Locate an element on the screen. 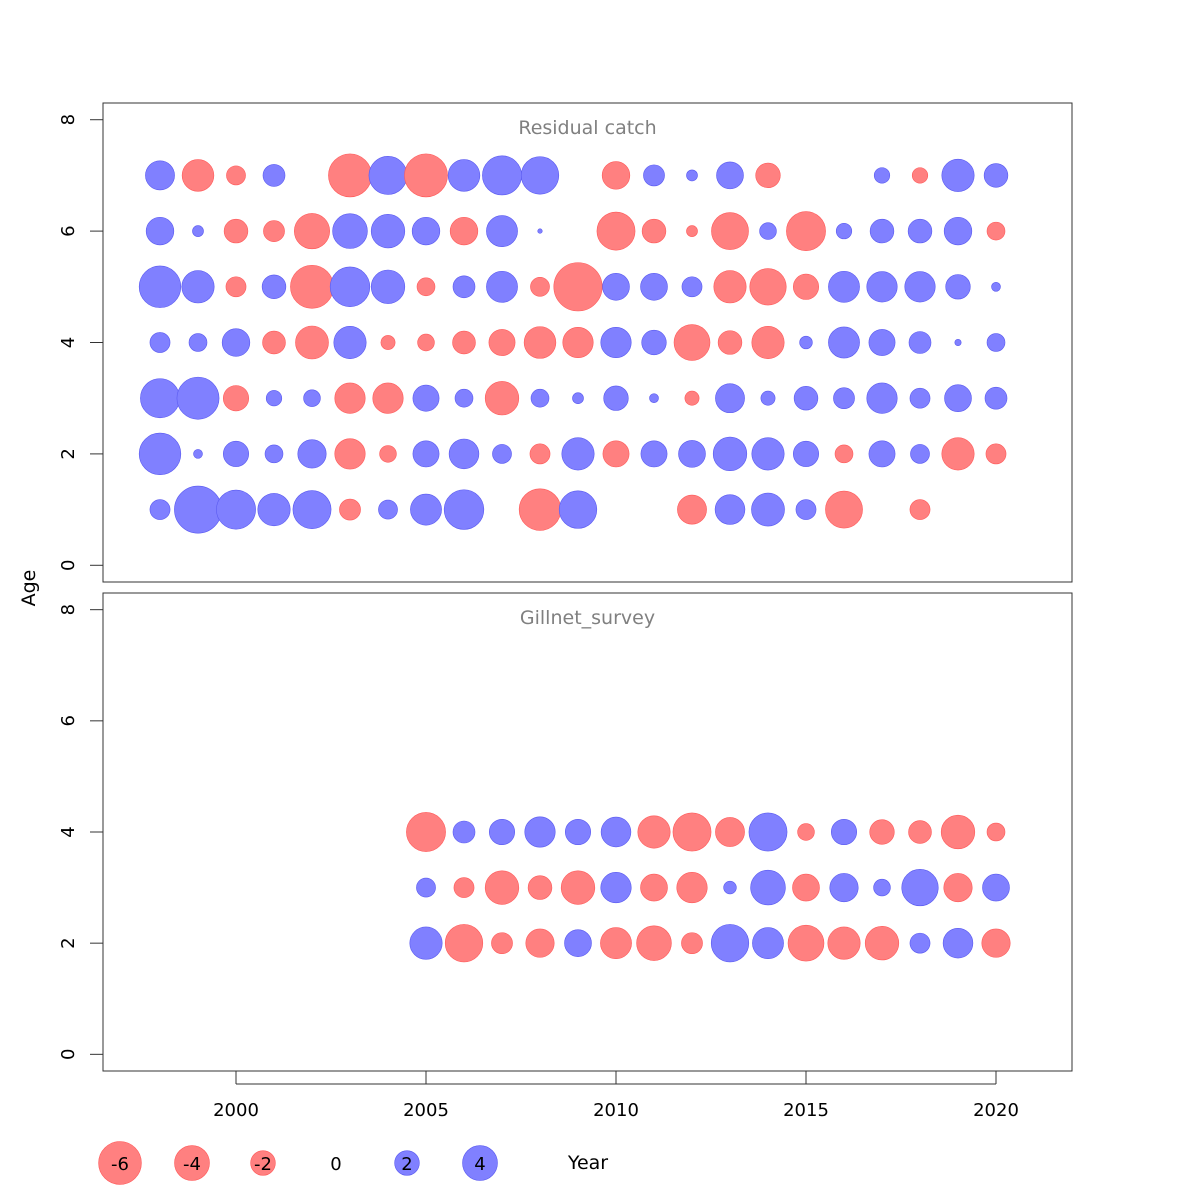  legend: -6 -4 -2 0 2 4 is located at coordinates (298, 1163).